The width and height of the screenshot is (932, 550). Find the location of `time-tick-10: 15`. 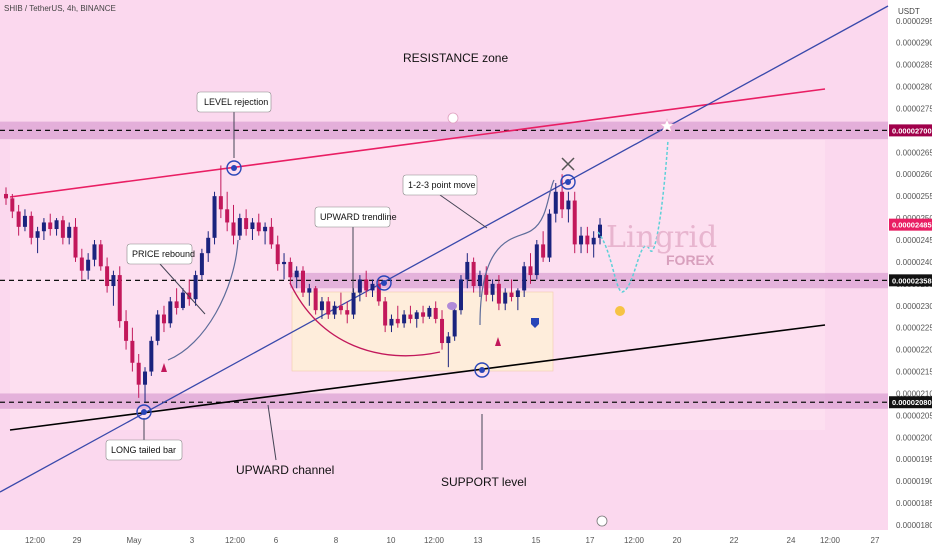

time-tick-10: 15 is located at coordinates (536, 540).